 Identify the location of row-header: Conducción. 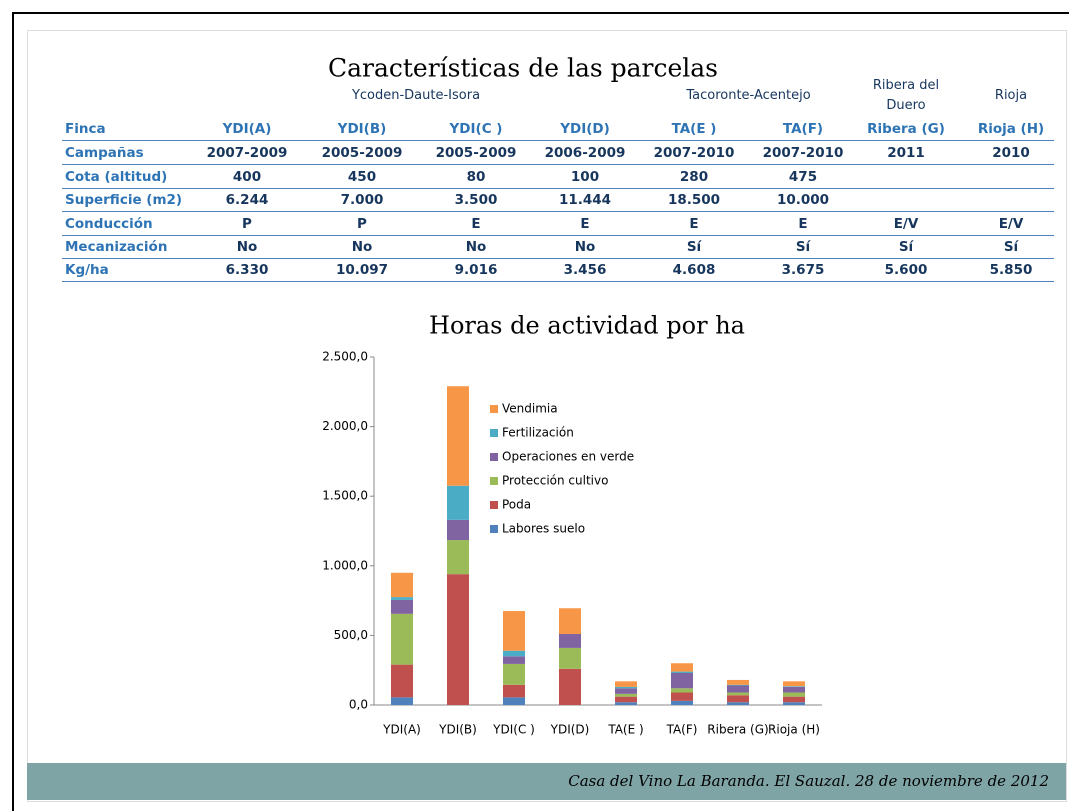
(109, 224).